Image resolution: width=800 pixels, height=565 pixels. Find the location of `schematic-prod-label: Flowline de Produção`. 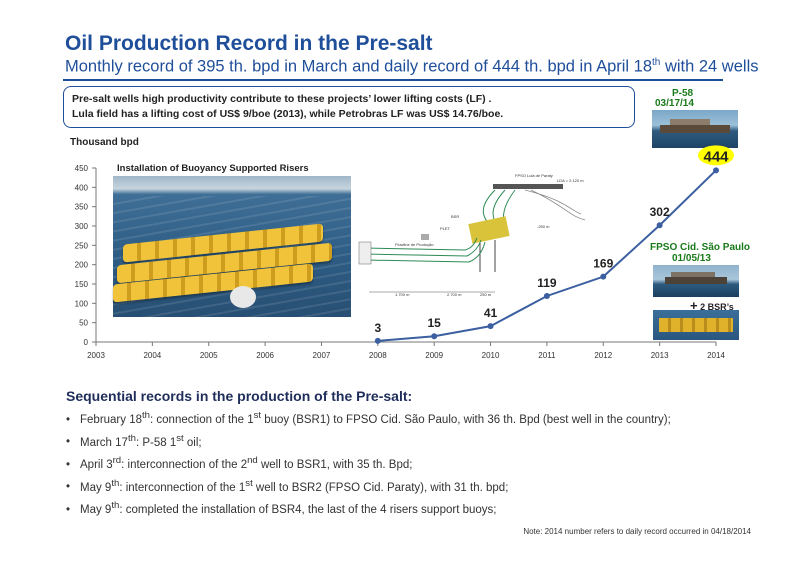

schematic-prod-label: Flowline de Produção is located at coordinates (414, 244).